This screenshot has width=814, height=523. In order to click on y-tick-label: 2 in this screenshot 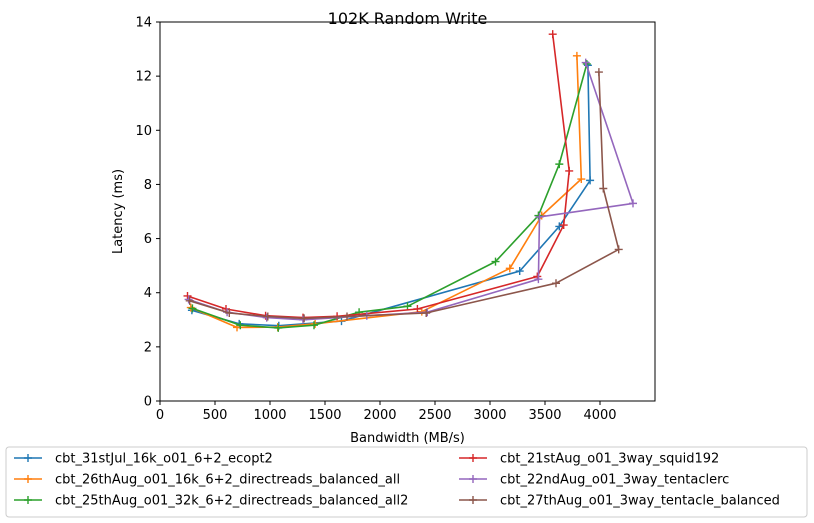, I will do `click(148, 347)`.